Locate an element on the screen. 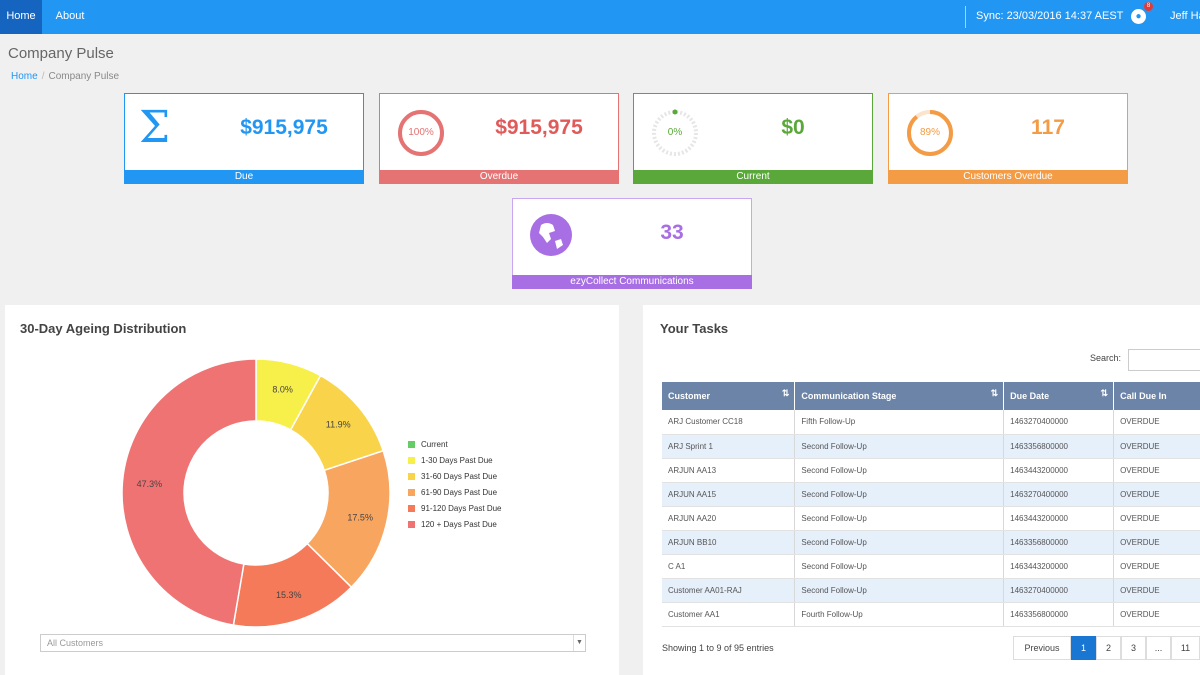 The image size is (1200, 675). legend-item-120-plus: 120 + Days Past Due is located at coordinates (455, 528).